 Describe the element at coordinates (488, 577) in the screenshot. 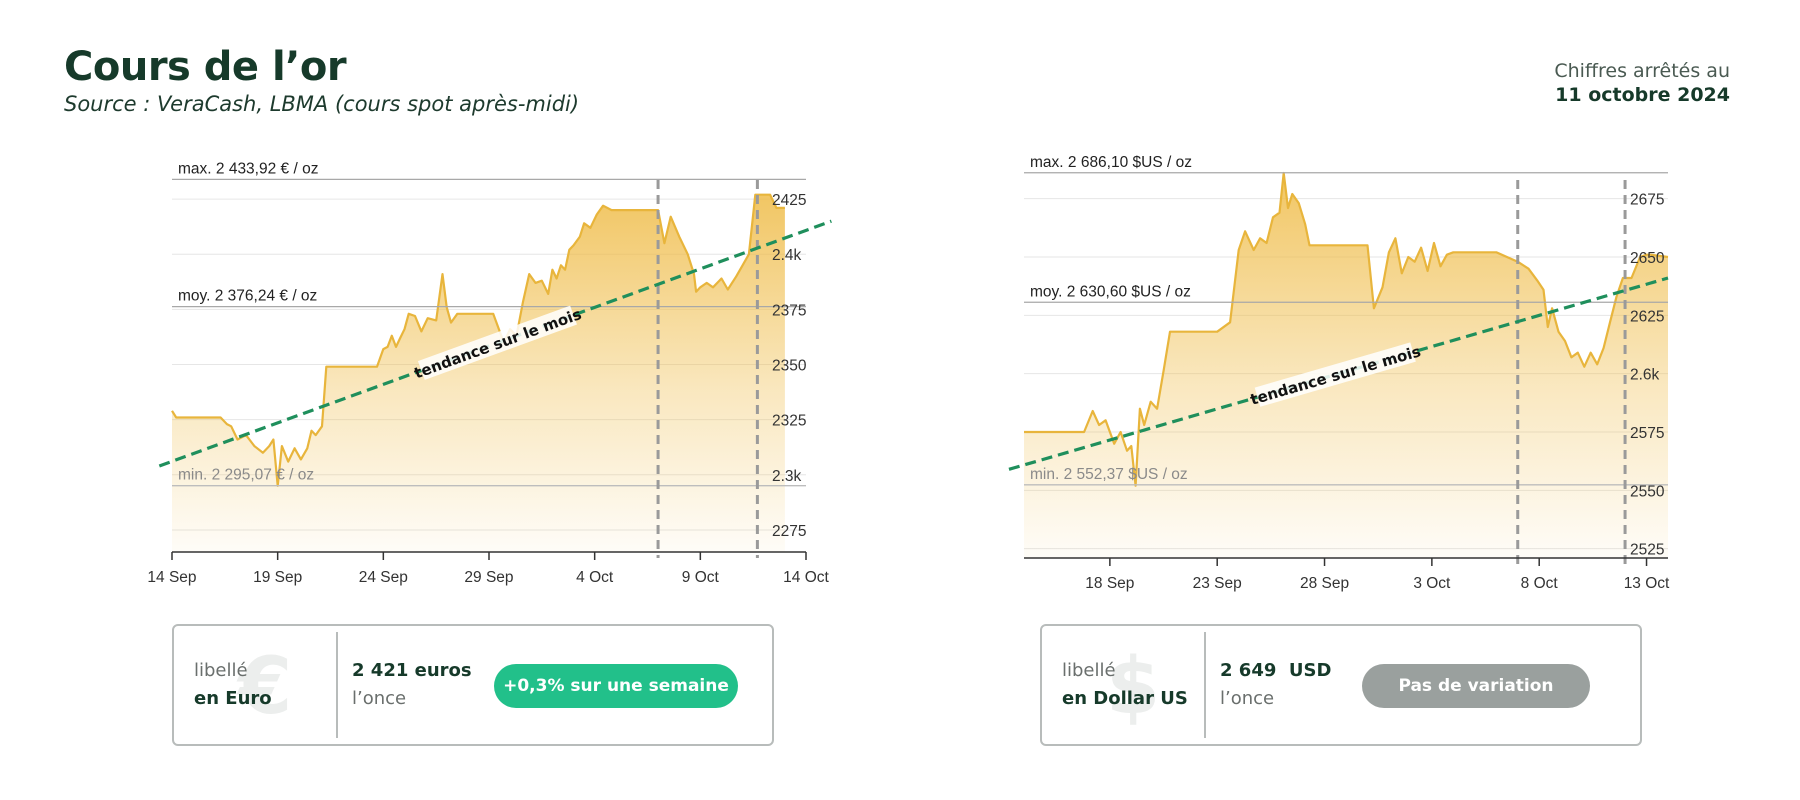

I see `x-tick-label: 29 Sep` at that location.